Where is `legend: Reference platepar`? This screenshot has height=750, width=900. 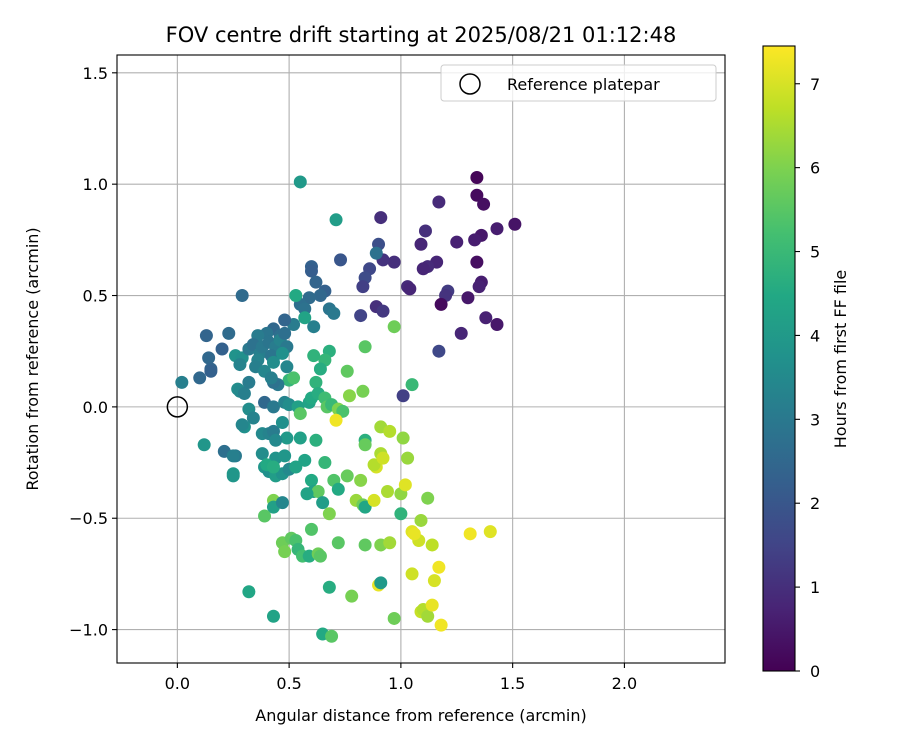 legend: Reference platepar is located at coordinates (578, 83).